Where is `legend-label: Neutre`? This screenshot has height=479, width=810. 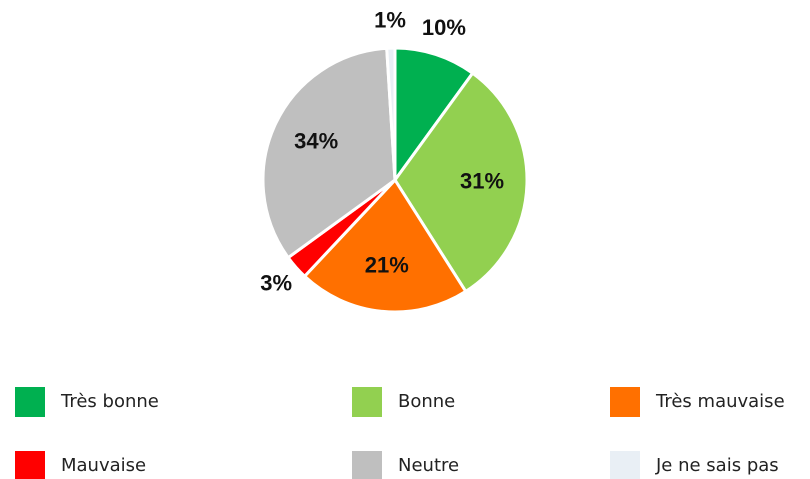 legend-label: Neutre is located at coordinates (428, 465).